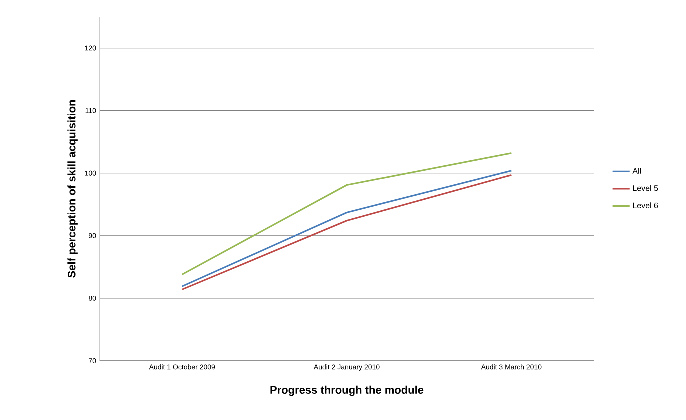 The width and height of the screenshot is (686, 420). I want to click on legend-label: All, so click(637, 171).